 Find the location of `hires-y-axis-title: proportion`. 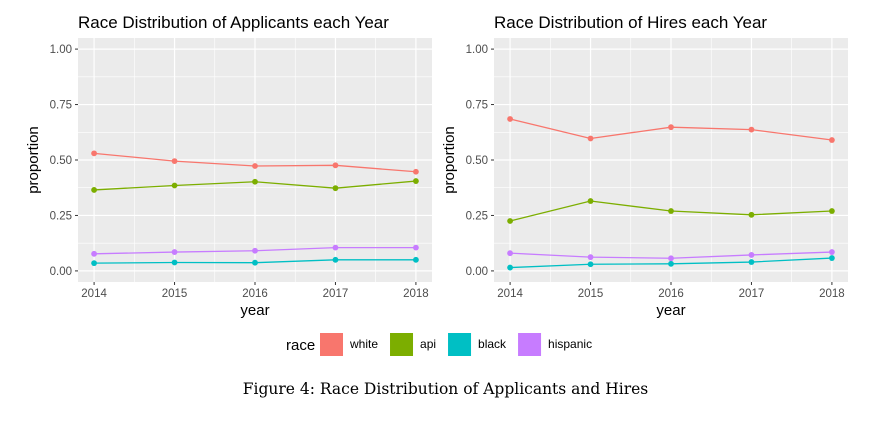

hires-y-axis-title: proportion is located at coordinates (449, 160).